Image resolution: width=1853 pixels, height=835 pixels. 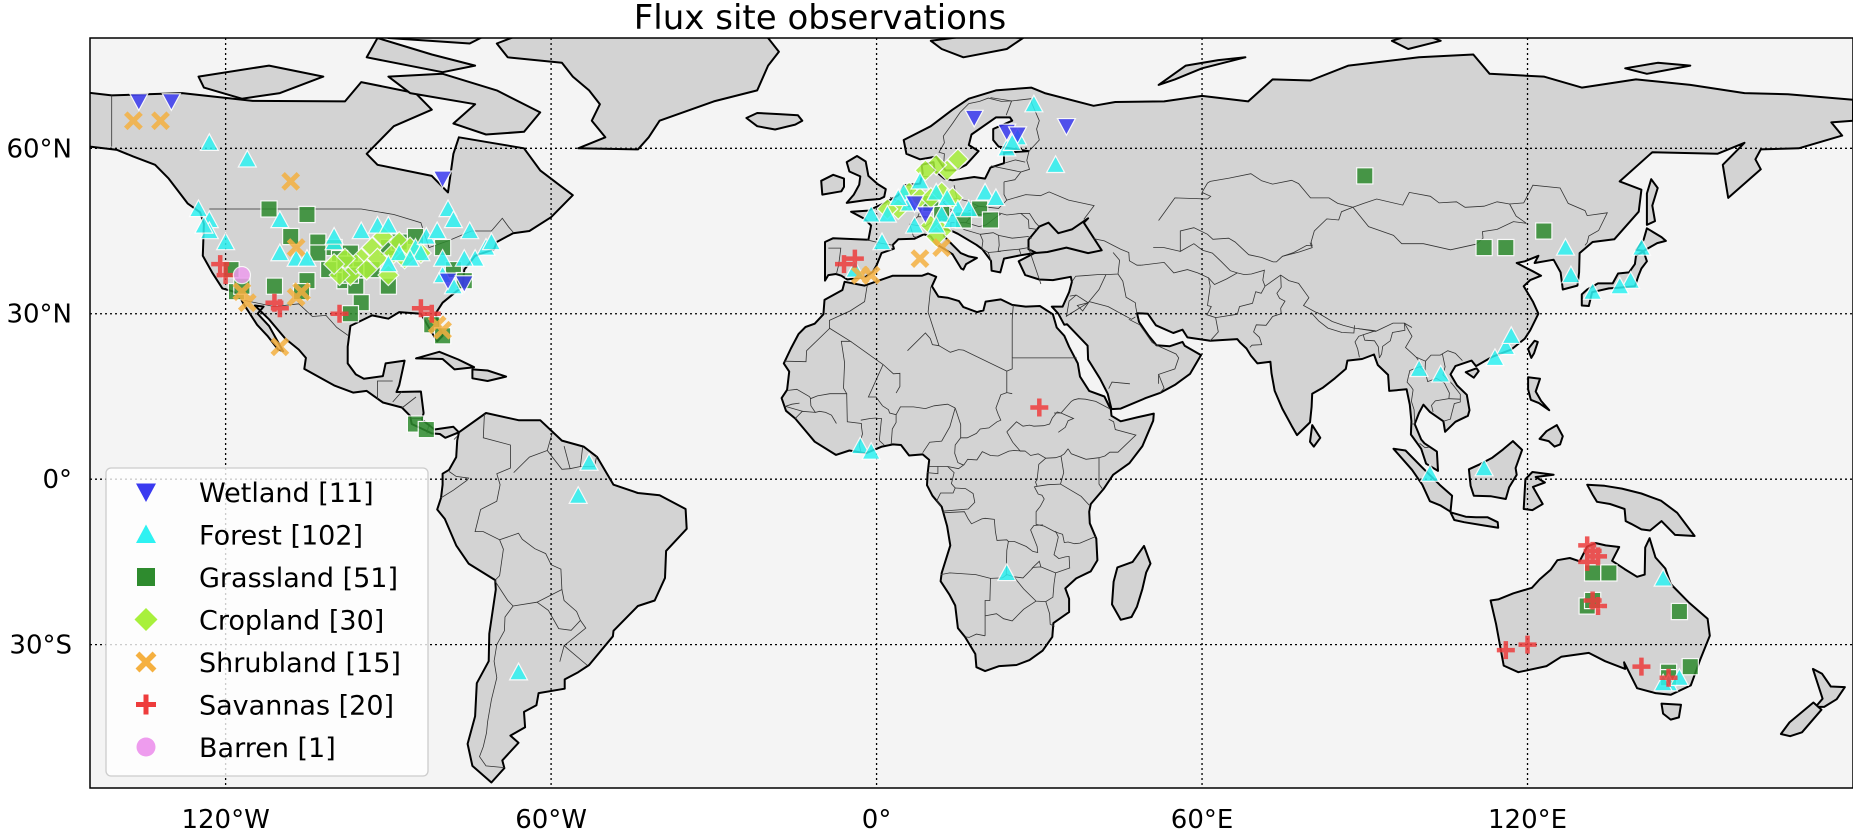 I want to click on barren-sites, so click(x=242, y=275).